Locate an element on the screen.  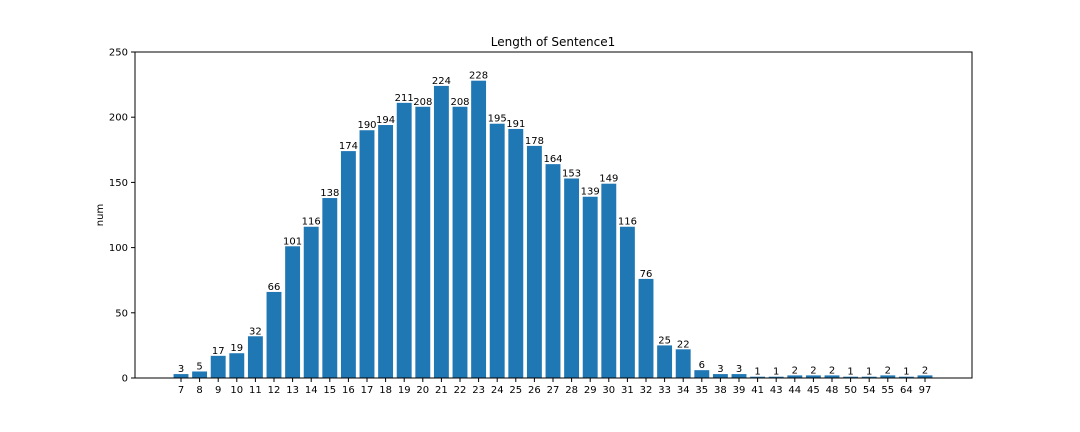
x-tick-label: 43 is located at coordinates (776, 390).